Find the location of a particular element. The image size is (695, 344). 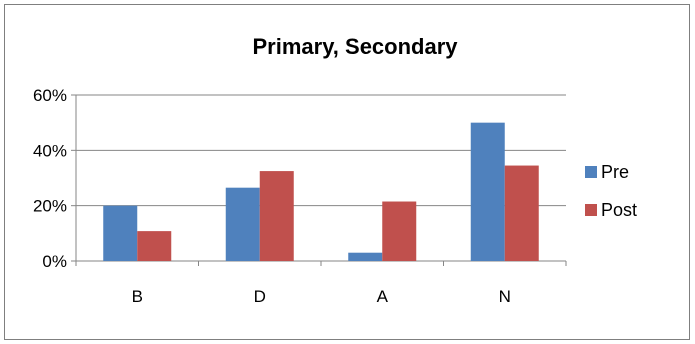

bar-post-n is located at coordinates (521, 213).